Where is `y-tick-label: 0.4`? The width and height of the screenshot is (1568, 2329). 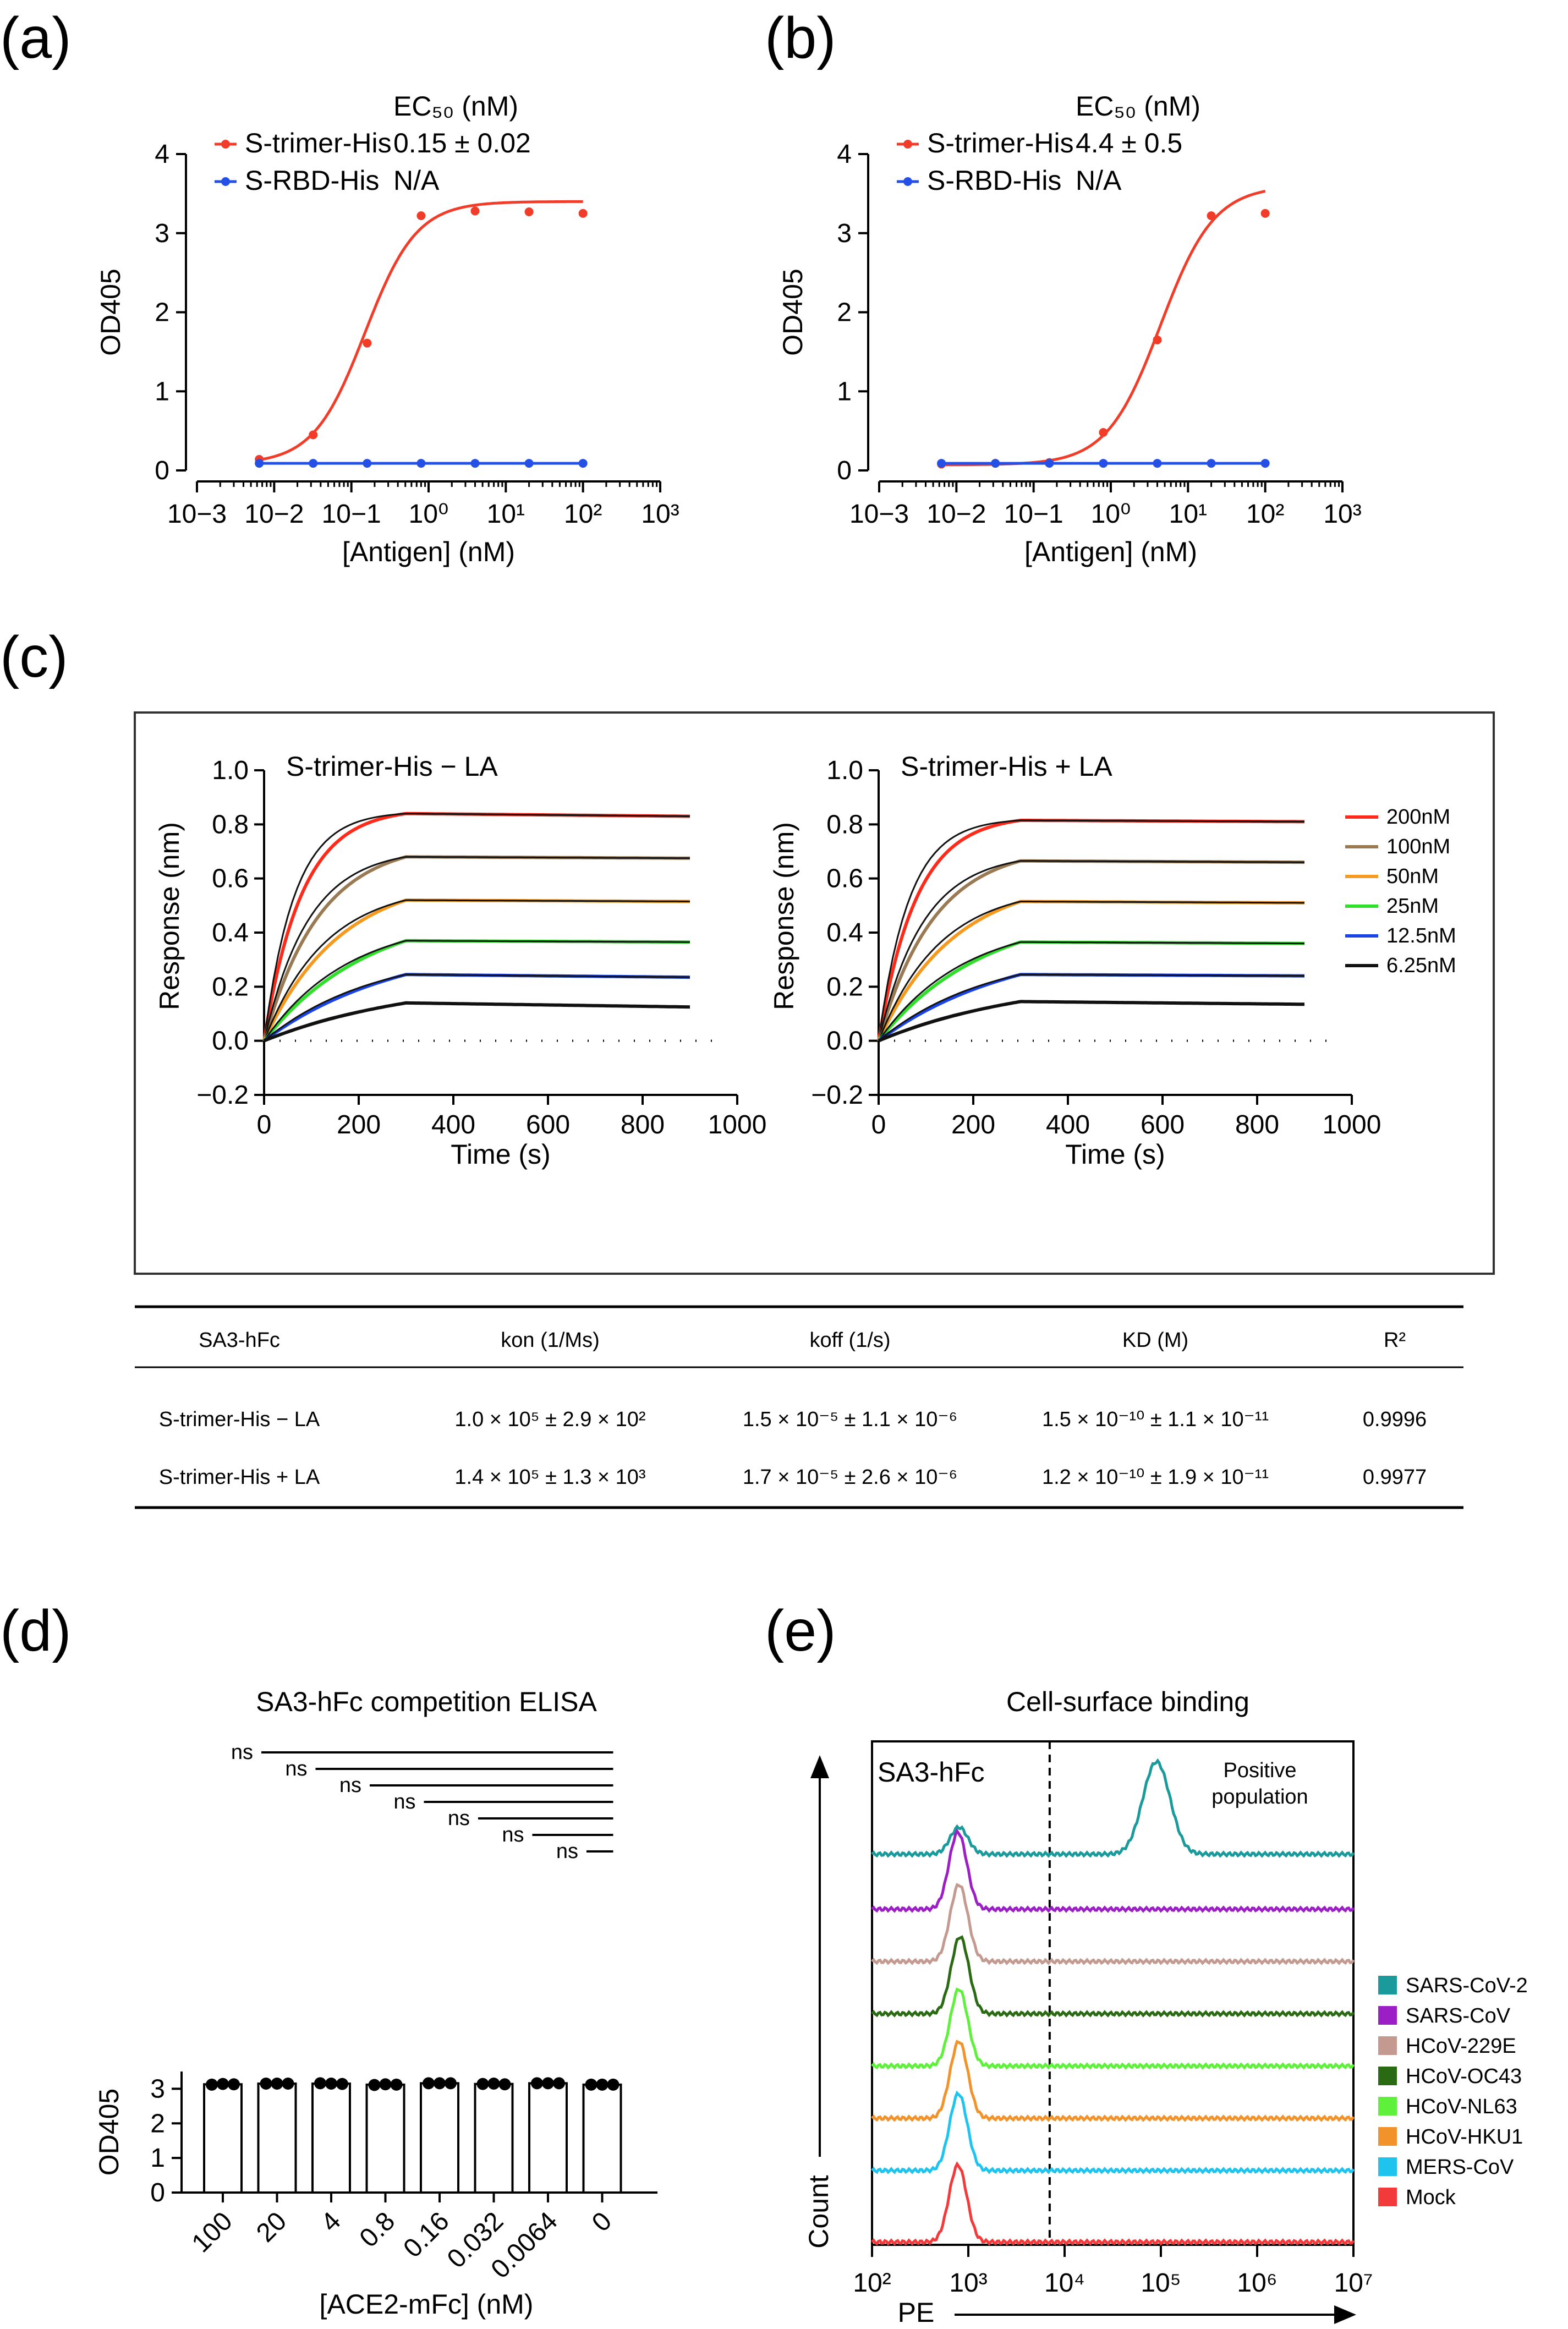 y-tick-label: 0.4 is located at coordinates (230, 932).